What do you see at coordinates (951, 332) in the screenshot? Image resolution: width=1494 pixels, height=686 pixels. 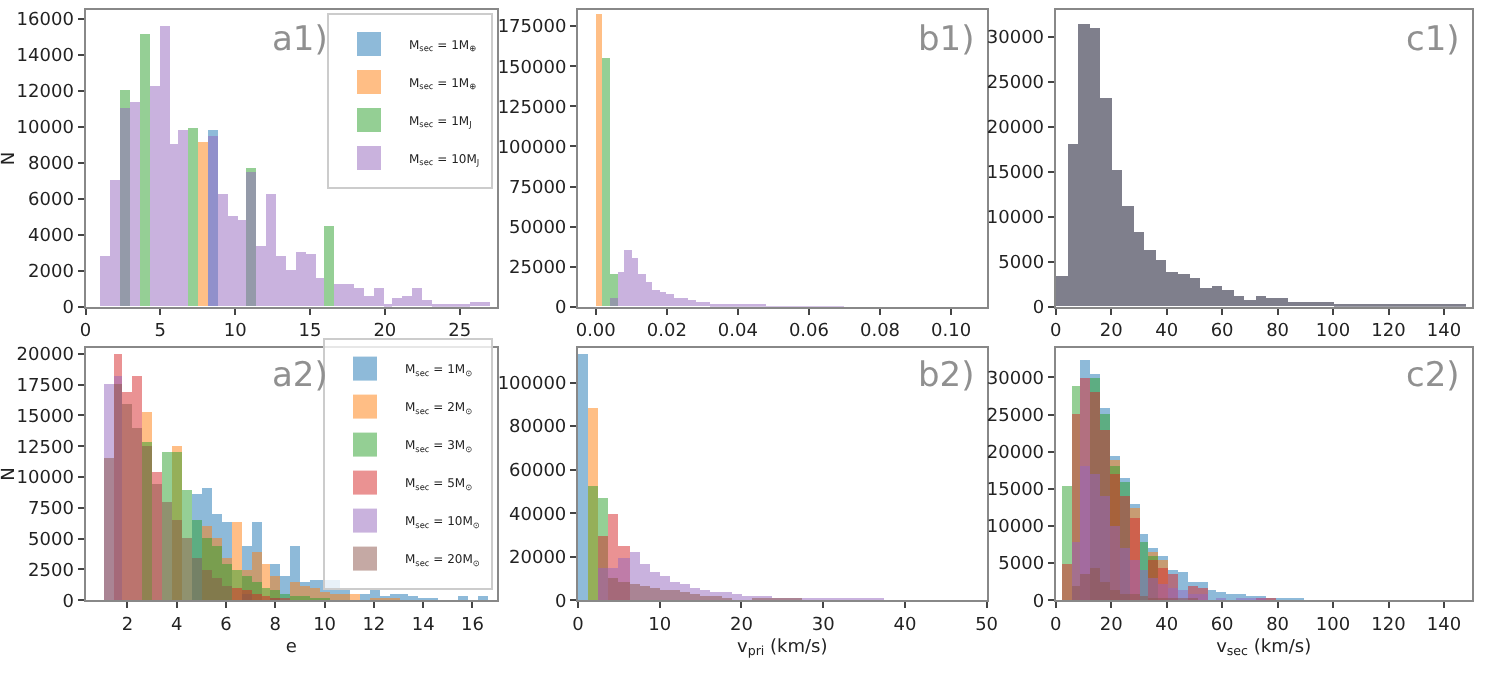 I see `x-tick-label: 0.10` at bounding box center [951, 332].